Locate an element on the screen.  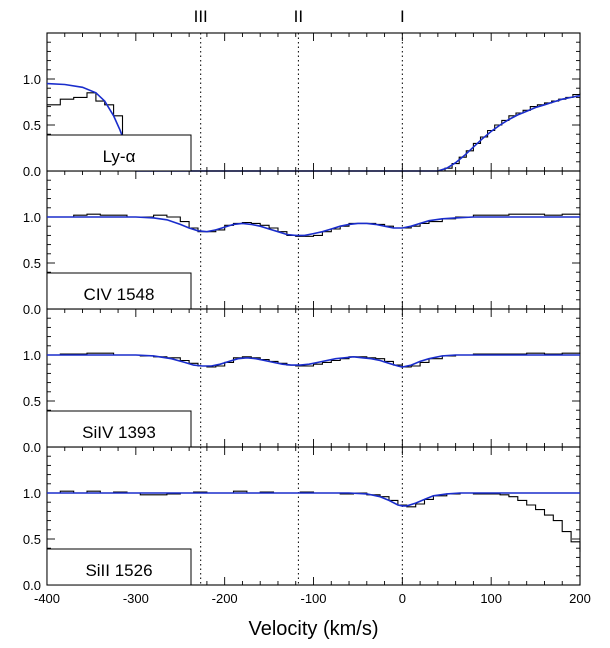
x-tick-label: -100 is located at coordinates (313, 598).